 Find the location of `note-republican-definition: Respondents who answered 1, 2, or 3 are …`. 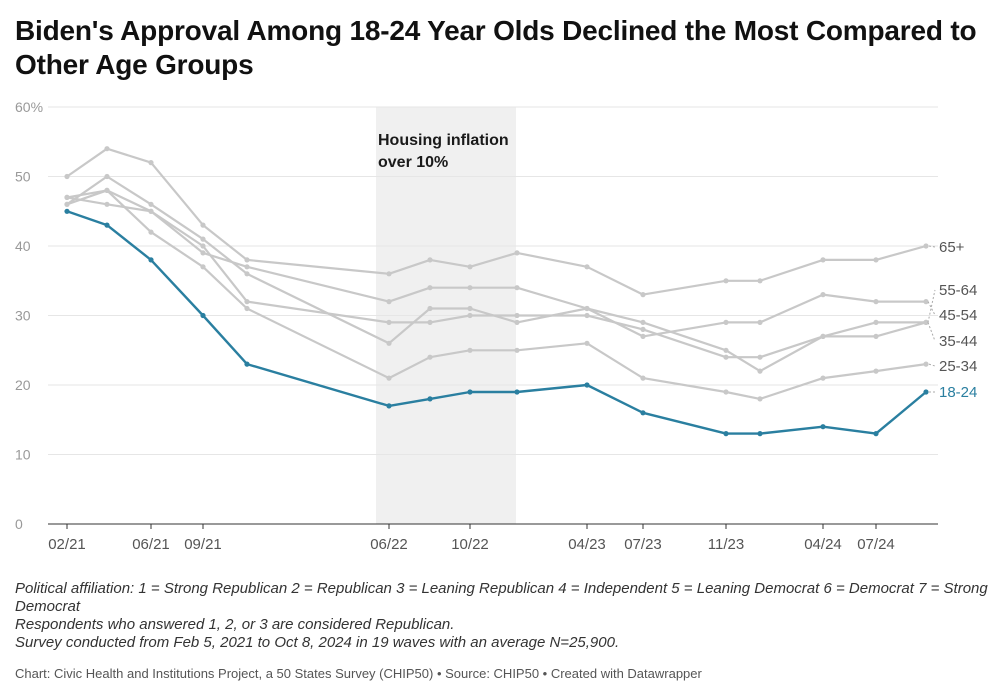

note-republican-definition: Respondents who answered 1, 2, or 3 are … is located at coordinates (235, 624).